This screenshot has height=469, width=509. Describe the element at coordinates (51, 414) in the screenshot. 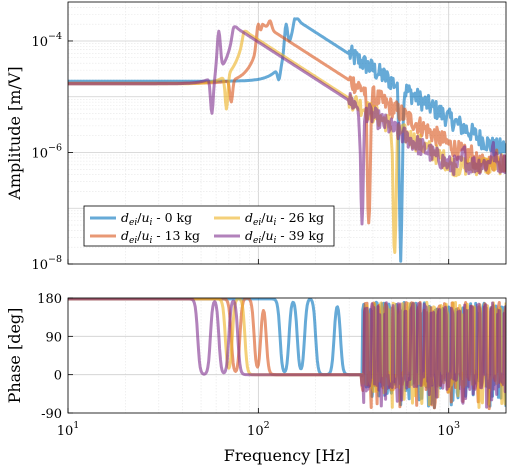

I see `phase-ytick-label: -90` at that location.